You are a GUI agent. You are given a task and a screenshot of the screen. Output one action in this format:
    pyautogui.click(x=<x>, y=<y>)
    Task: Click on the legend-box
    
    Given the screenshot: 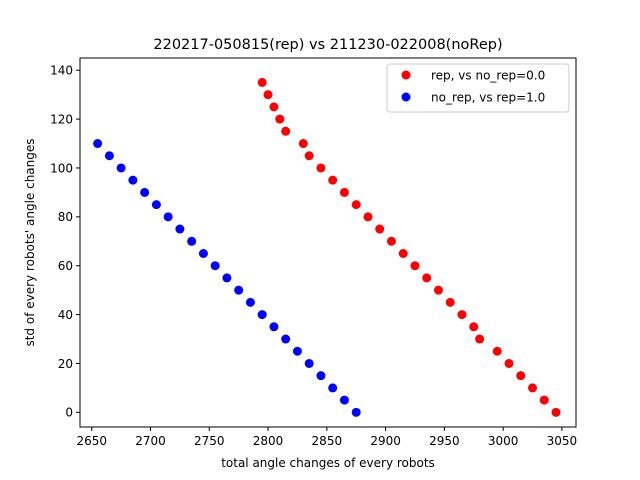 What is the action you would take?
    pyautogui.click(x=478, y=88)
    